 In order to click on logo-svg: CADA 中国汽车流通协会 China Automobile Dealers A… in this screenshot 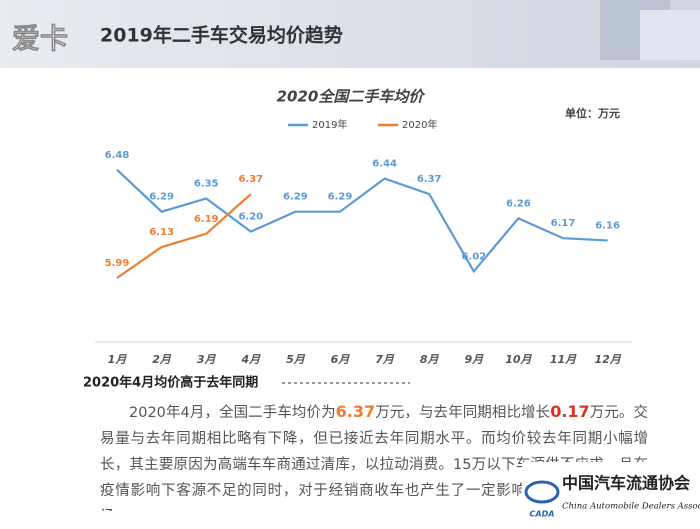, I will do `click(612, 496)`.